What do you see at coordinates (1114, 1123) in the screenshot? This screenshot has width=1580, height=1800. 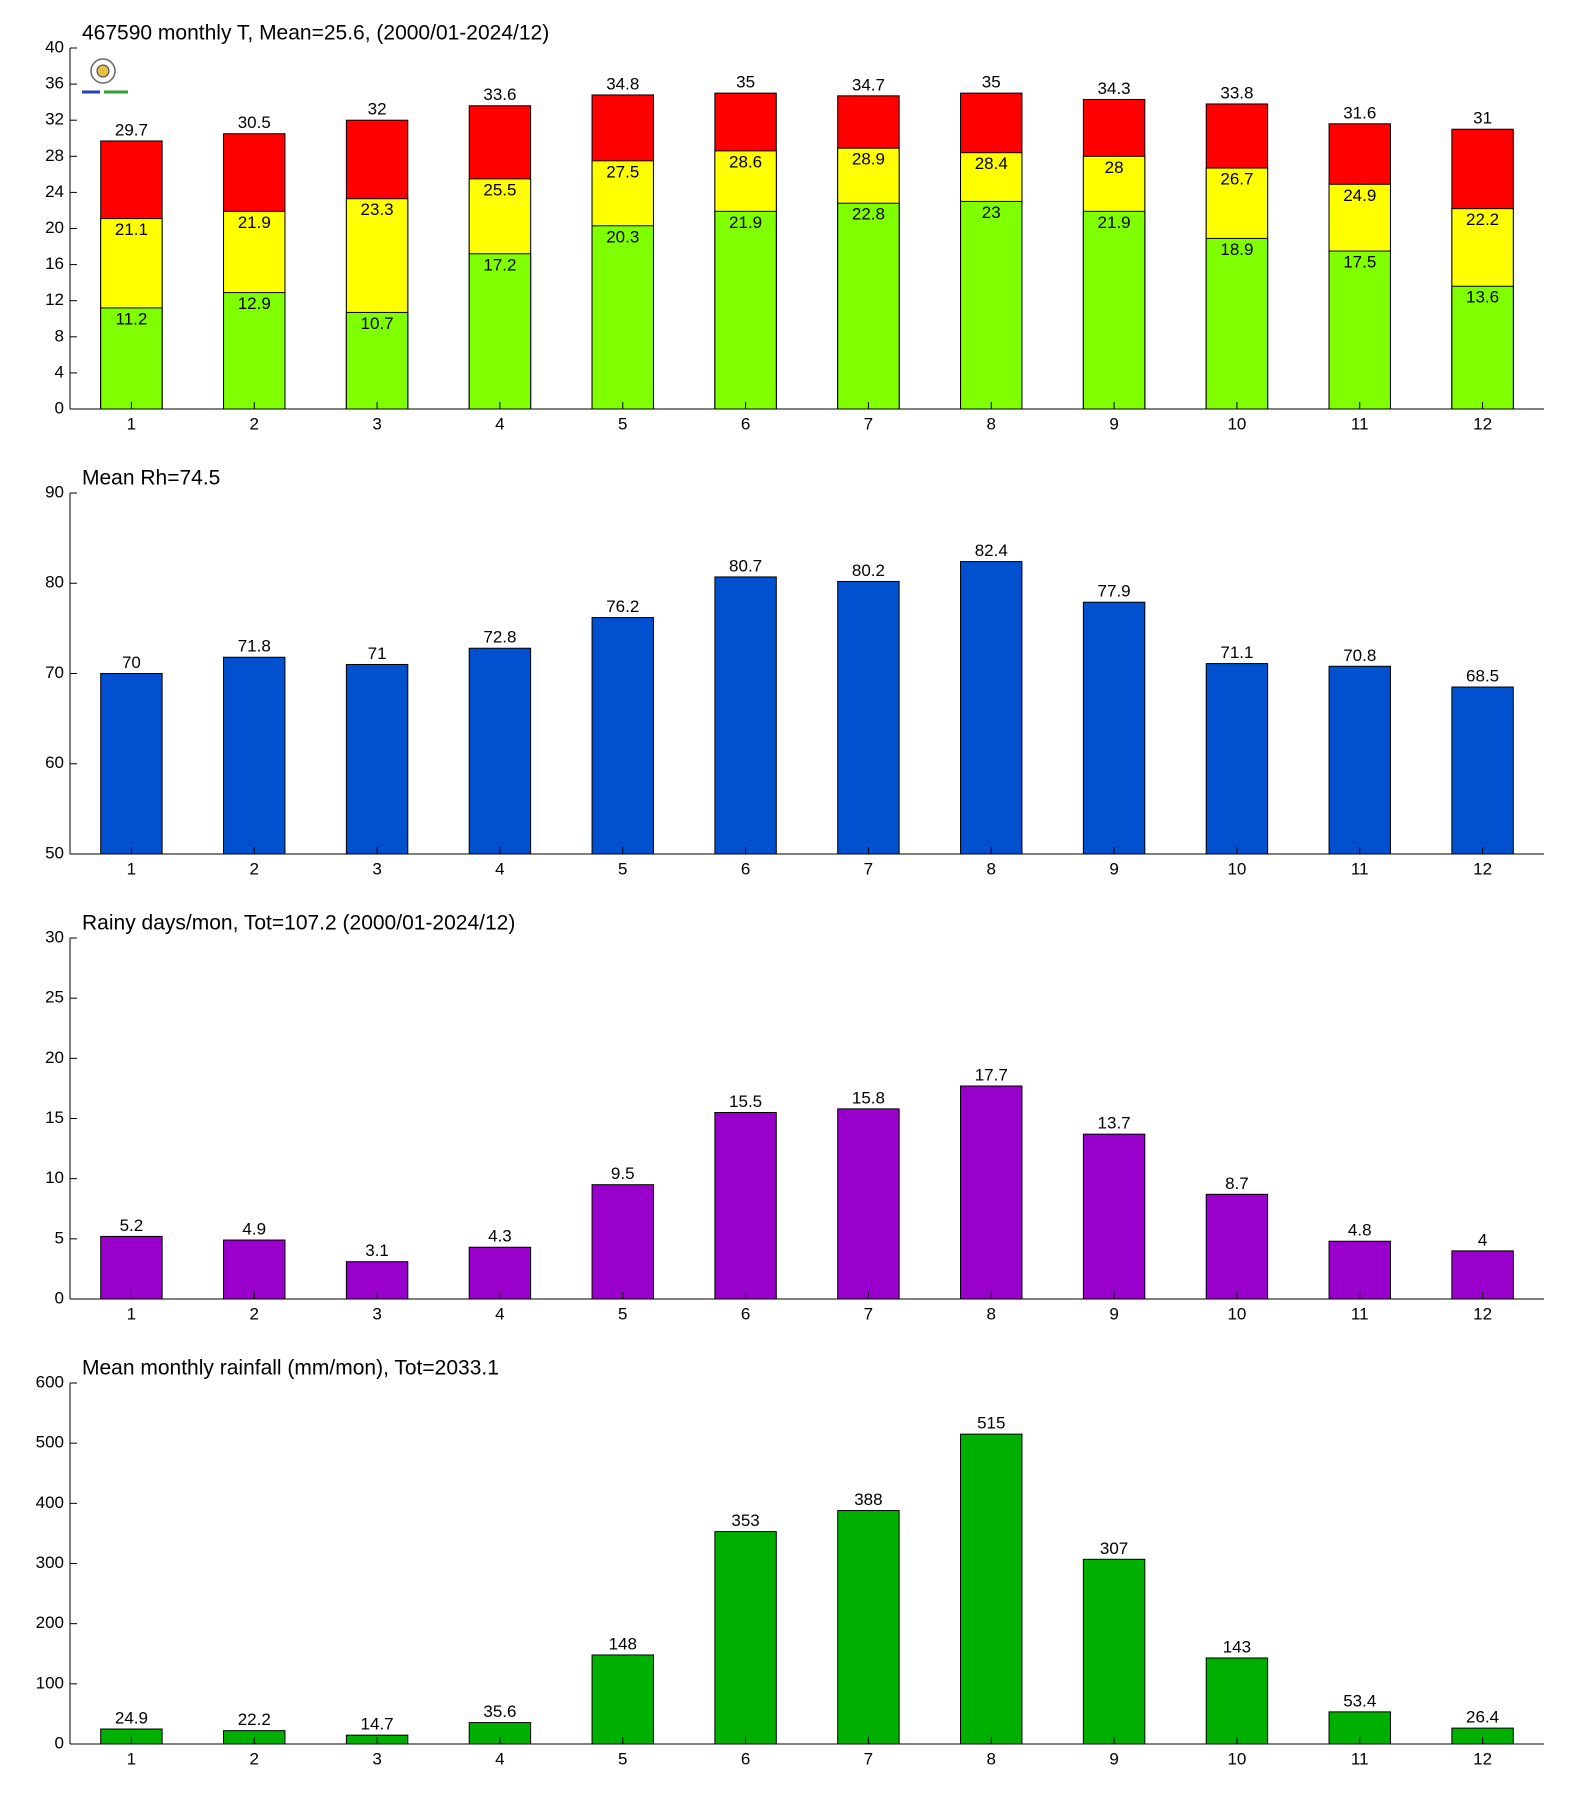 I see `value-label: 13.7` at bounding box center [1114, 1123].